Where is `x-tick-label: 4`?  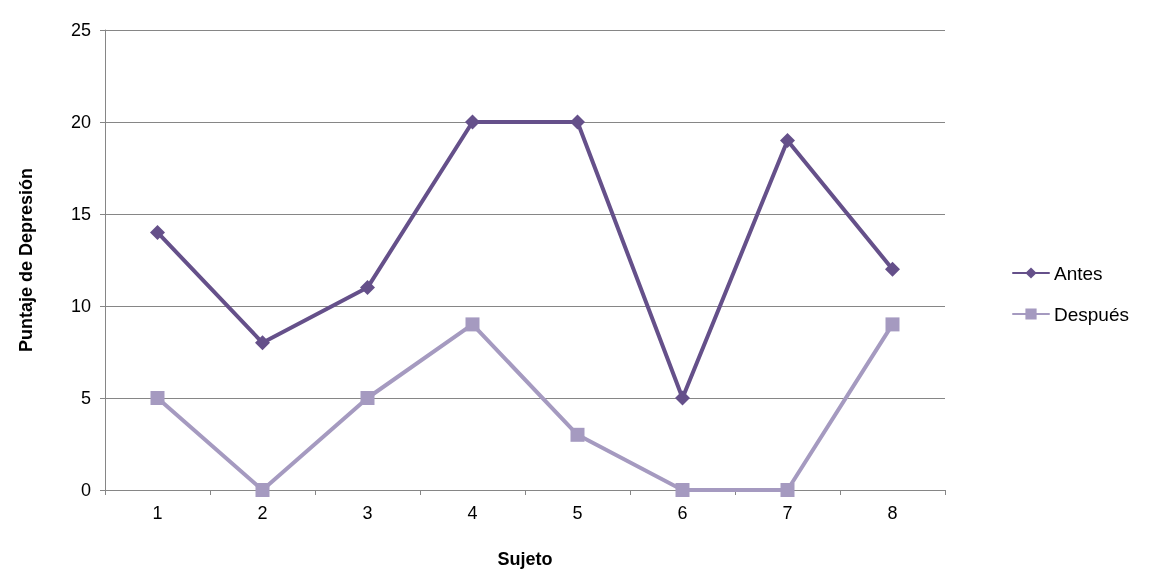 x-tick-label: 4 is located at coordinates (472, 513).